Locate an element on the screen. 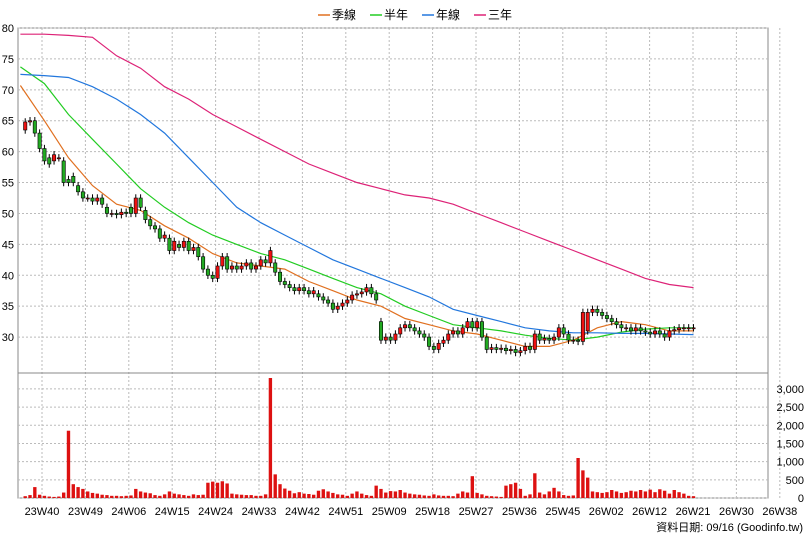 The height and width of the screenshot is (540, 808). x-tick-label: 25W18 is located at coordinates (432, 512).